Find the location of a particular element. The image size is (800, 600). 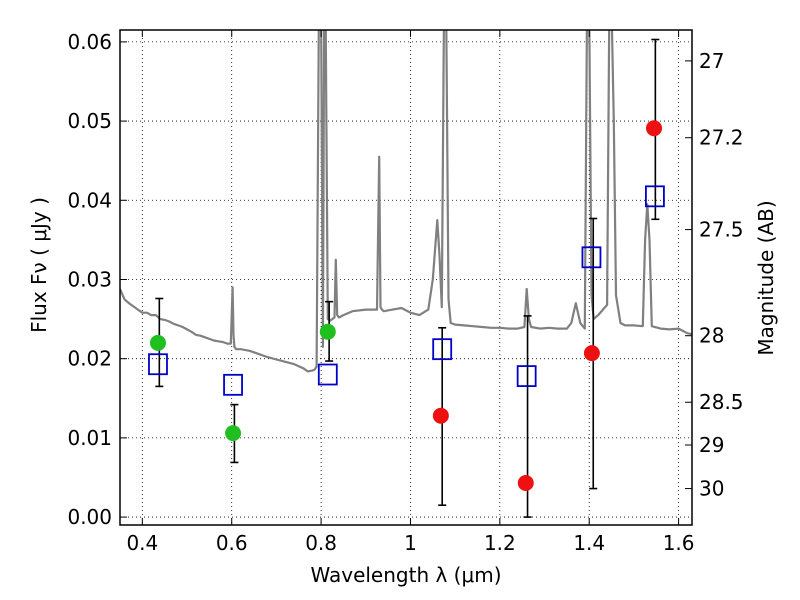

x-tick-label: 1.2 is located at coordinates (500, 543).